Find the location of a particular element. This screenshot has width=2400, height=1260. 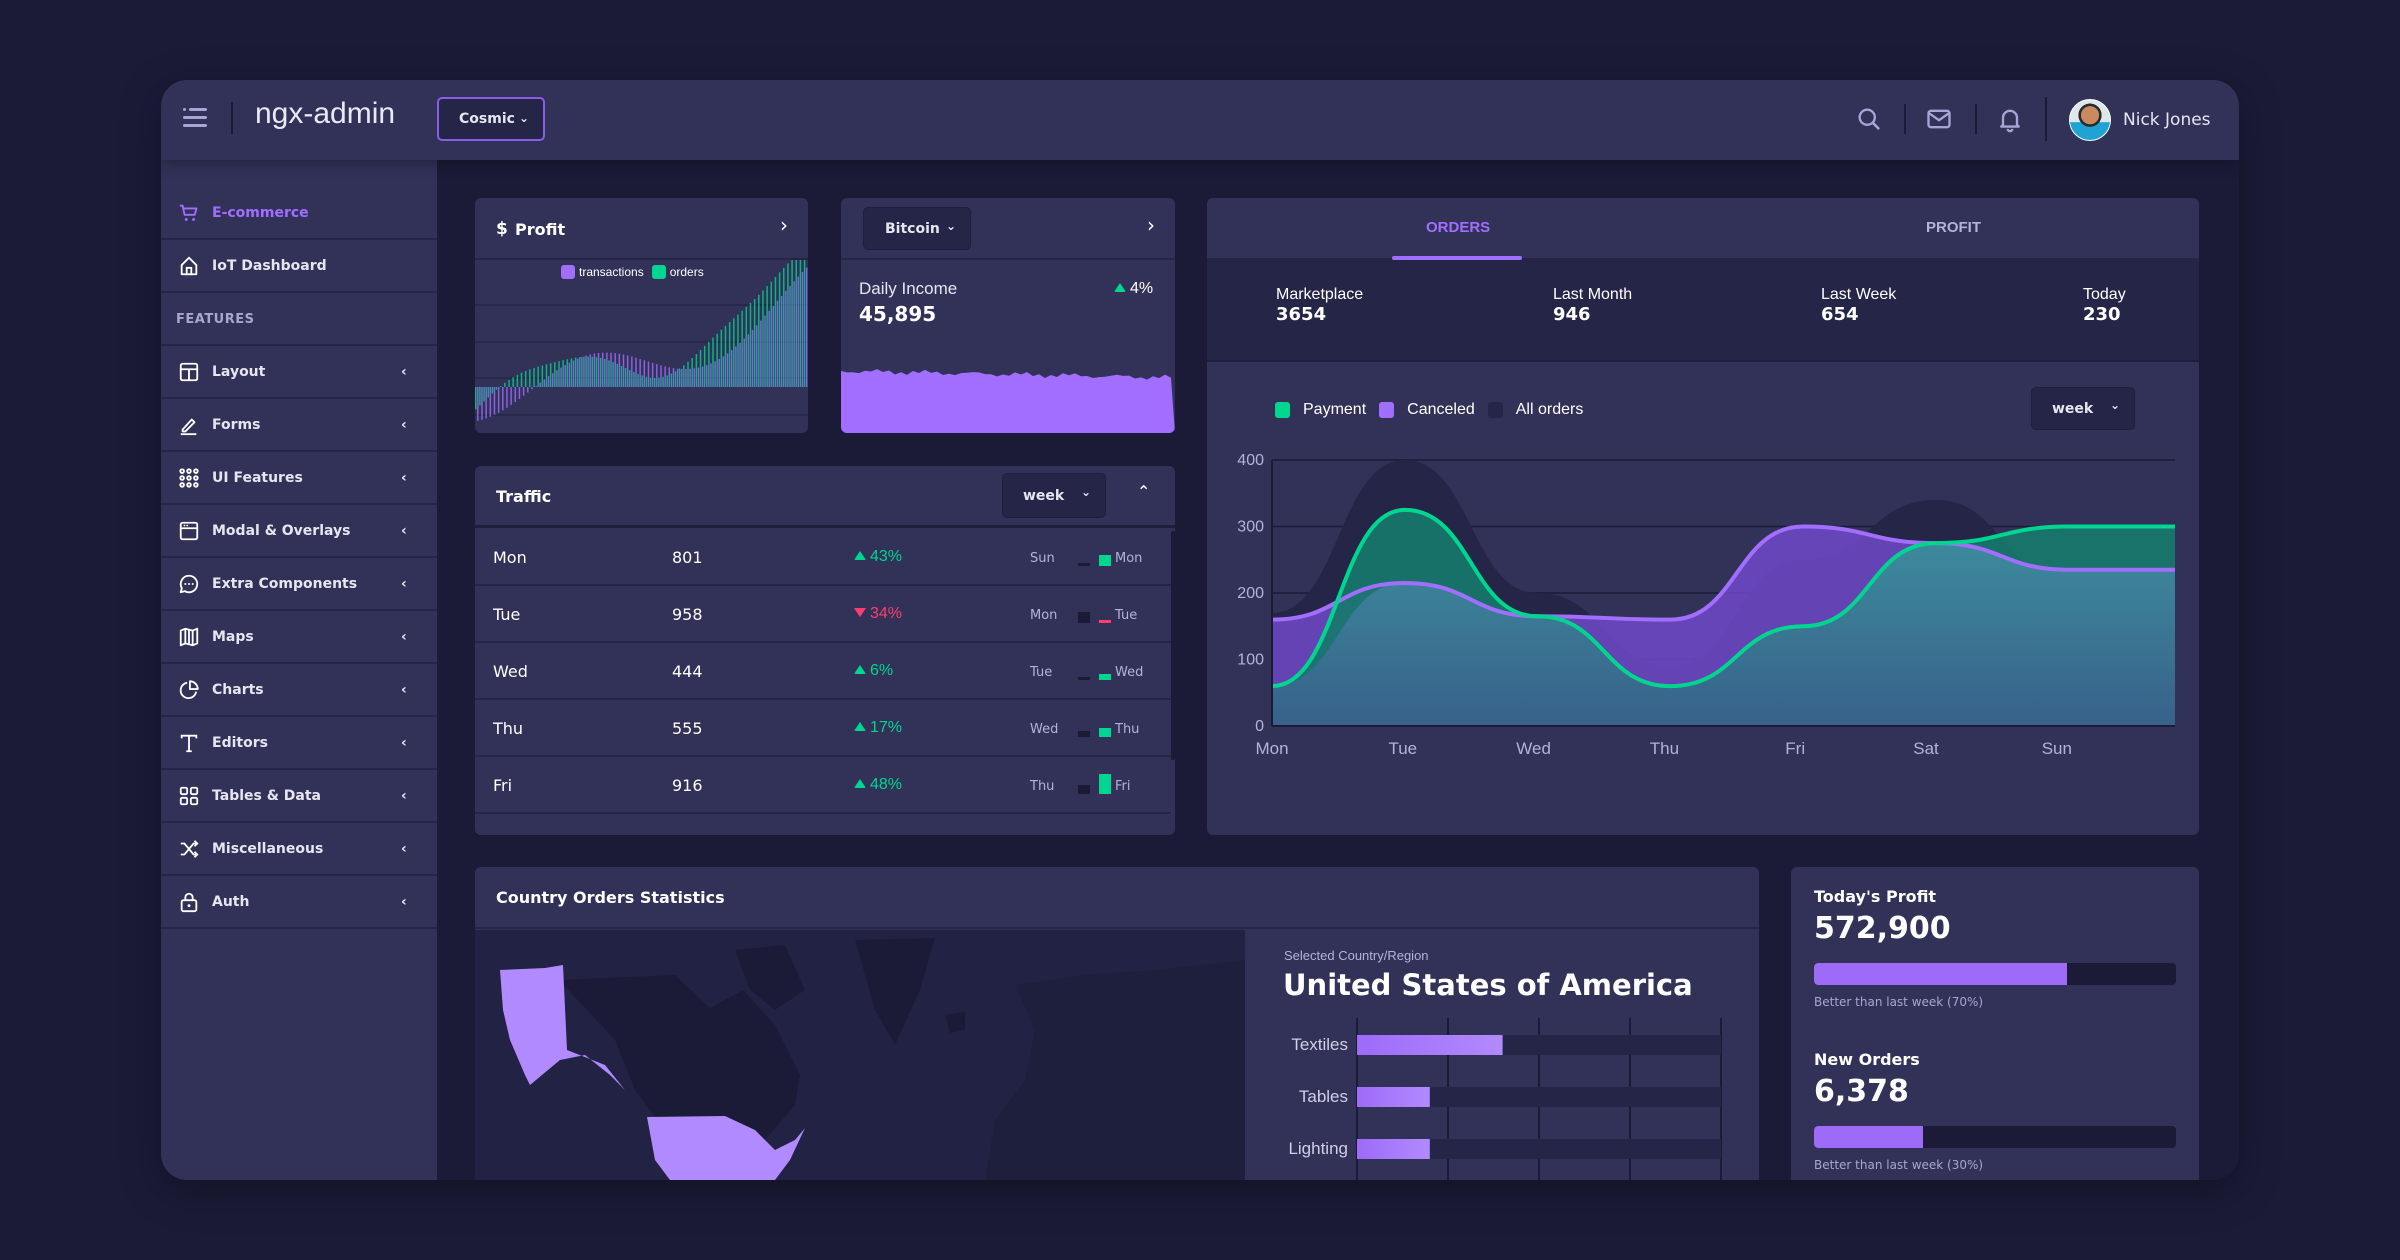

tab-profit: PROFIT is located at coordinates (1953, 227).